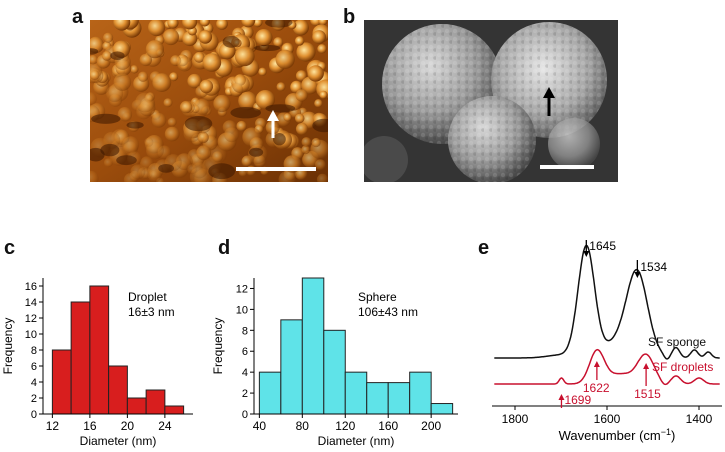  Describe the element at coordinates (34, 367) in the screenshot. I see `y-tick-label: 6` at that location.